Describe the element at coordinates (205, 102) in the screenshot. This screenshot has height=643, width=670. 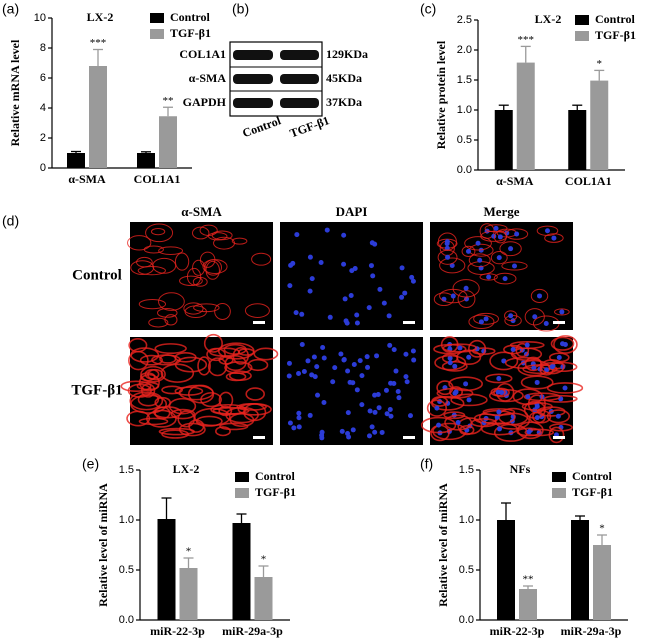
I see `protein-label: GAPDH` at that location.